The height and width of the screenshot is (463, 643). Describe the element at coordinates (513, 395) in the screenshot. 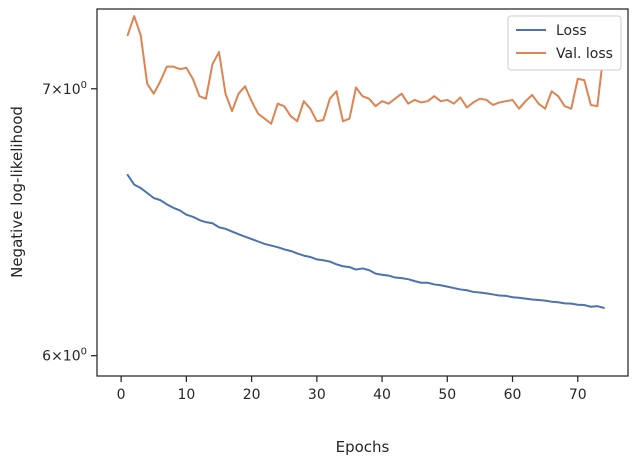

I see `x-tick-label: 60` at that location.